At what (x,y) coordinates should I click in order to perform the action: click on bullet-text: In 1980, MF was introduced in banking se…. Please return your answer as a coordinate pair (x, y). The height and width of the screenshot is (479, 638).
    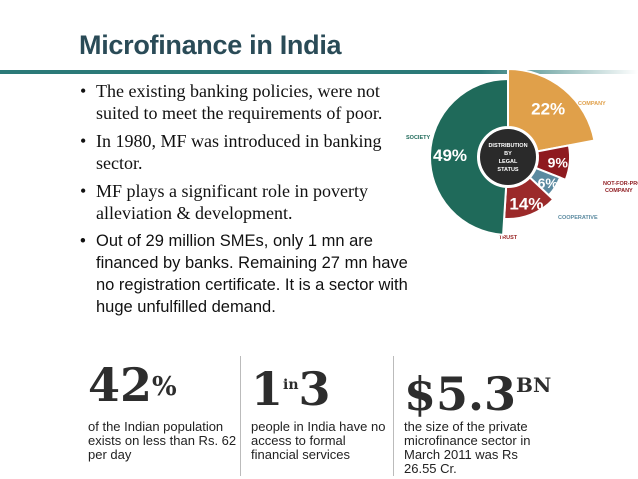
    Looking at the image, I should click on (239, 152).